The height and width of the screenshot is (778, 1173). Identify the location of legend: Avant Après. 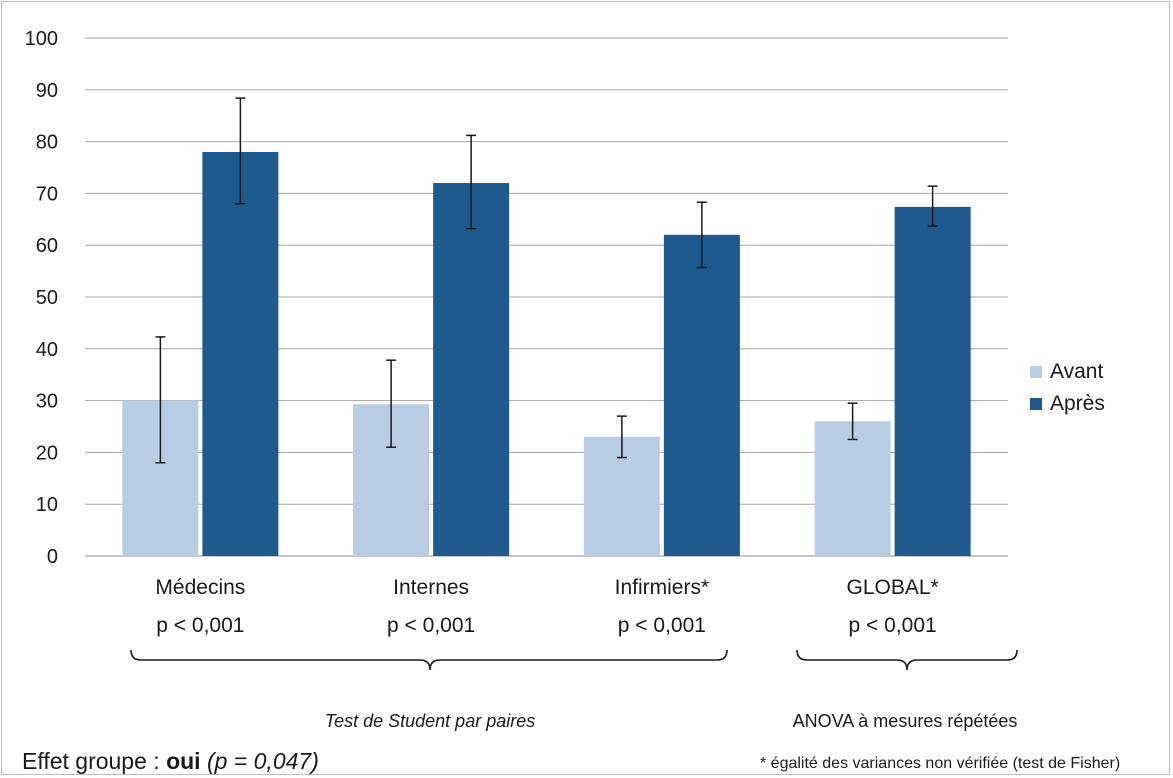
(1067, 388).